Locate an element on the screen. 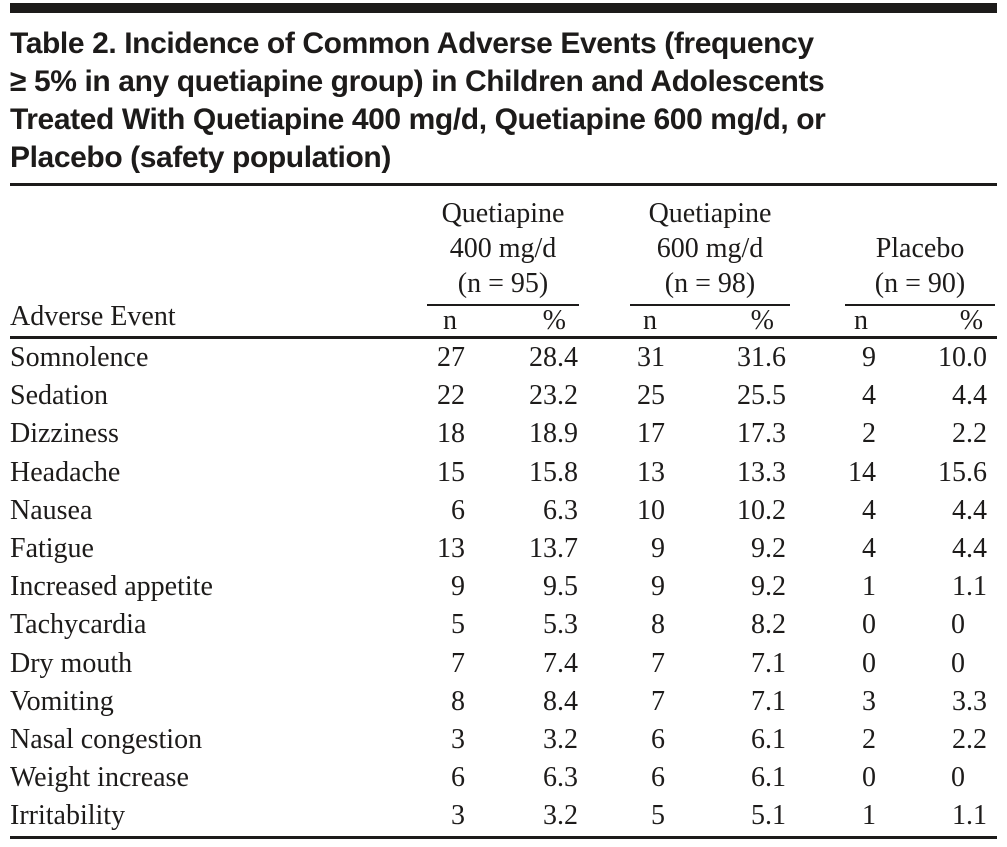 This screenshot has height=847, width=1007. cell-n: 25 is located at coordinates (651, 396).